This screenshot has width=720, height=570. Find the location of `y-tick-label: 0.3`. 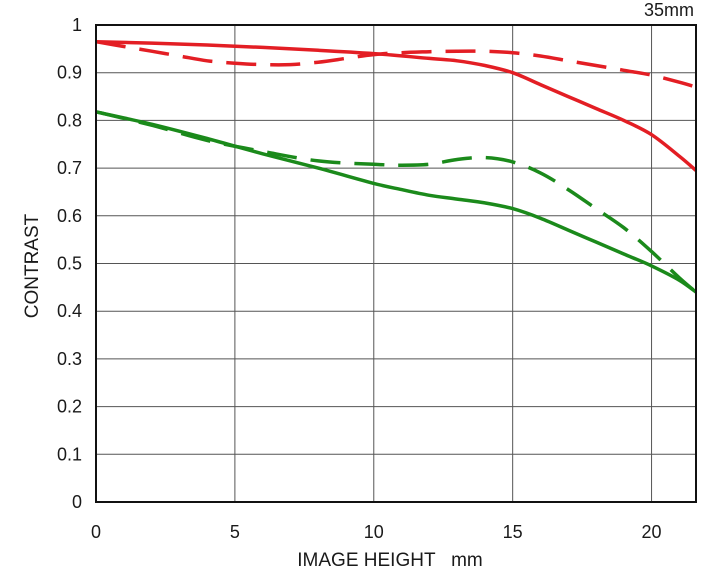

y-tick-label: 0.3 is located at coordinates (69, 359).